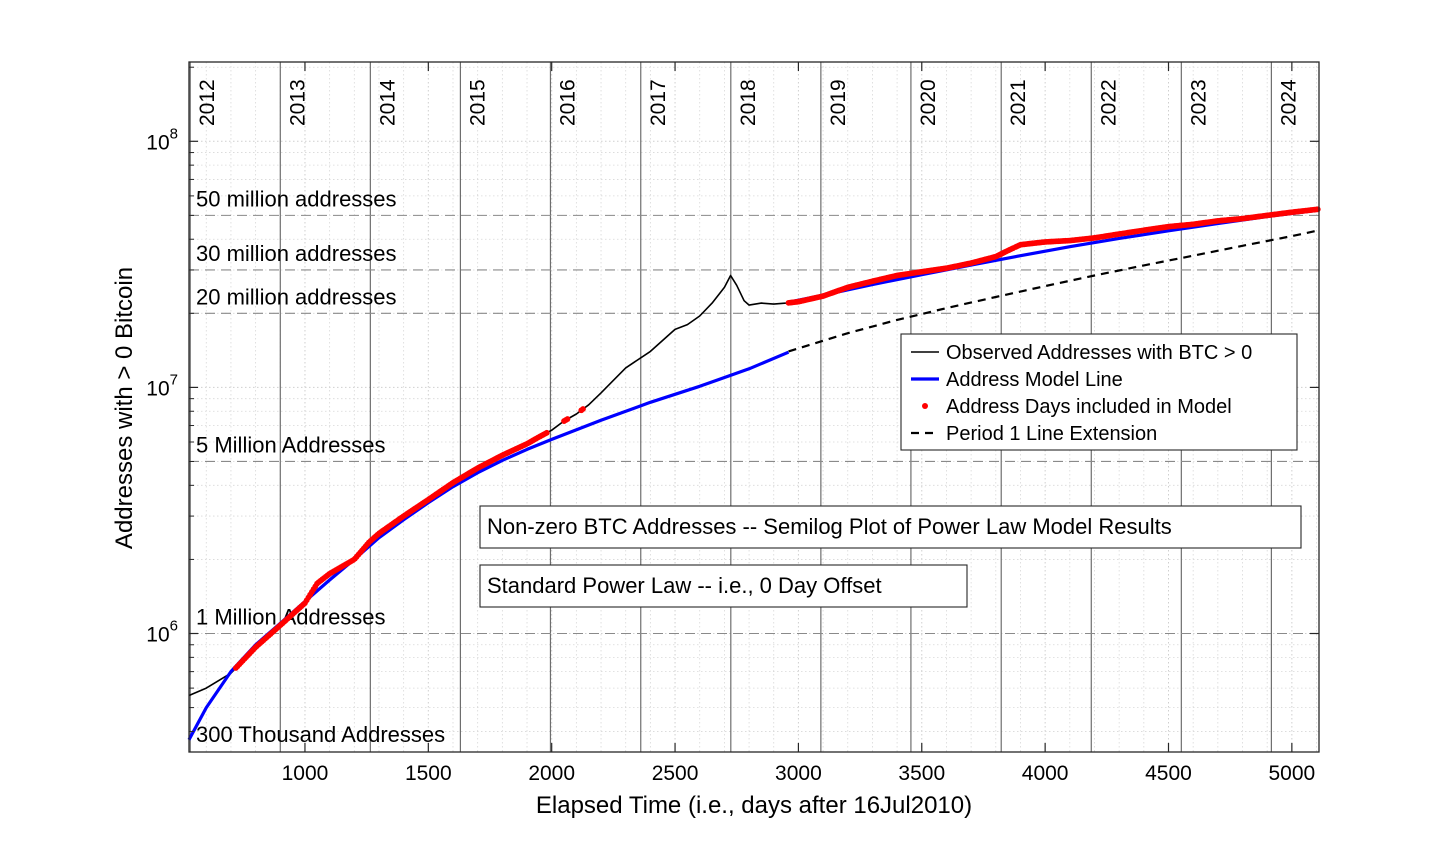 The image size is (1456, 844). What do you see at coordinates (675, 773) in the screenshot?
I see `x-tick-label: 2500` at bounding box center [675, 773].